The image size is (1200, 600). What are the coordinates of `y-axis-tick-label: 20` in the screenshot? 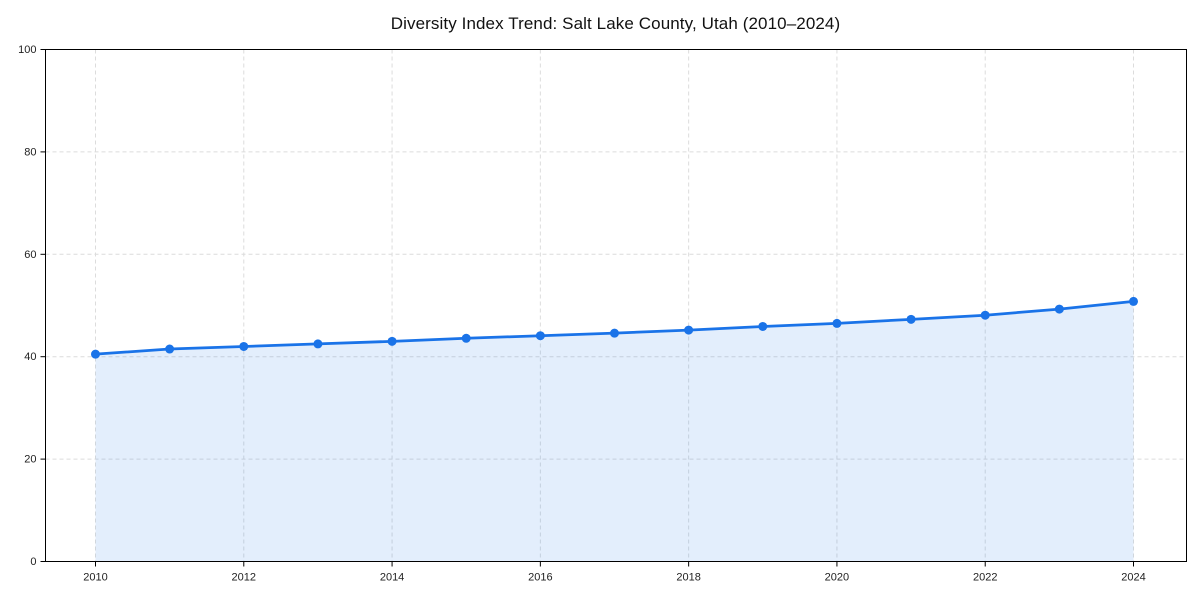 It's located at (30, 460).